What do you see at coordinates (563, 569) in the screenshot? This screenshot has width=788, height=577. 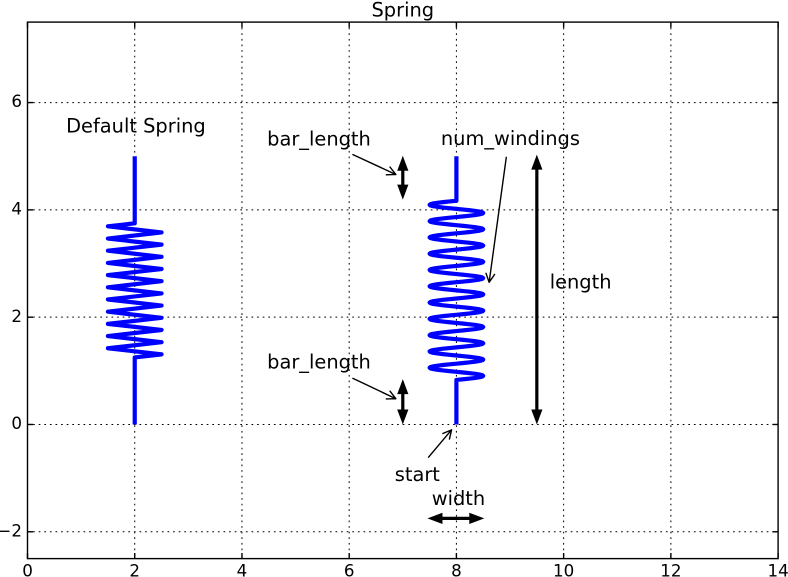 I see `x-tick-label-10: 10` at bounding box center [563, 569].